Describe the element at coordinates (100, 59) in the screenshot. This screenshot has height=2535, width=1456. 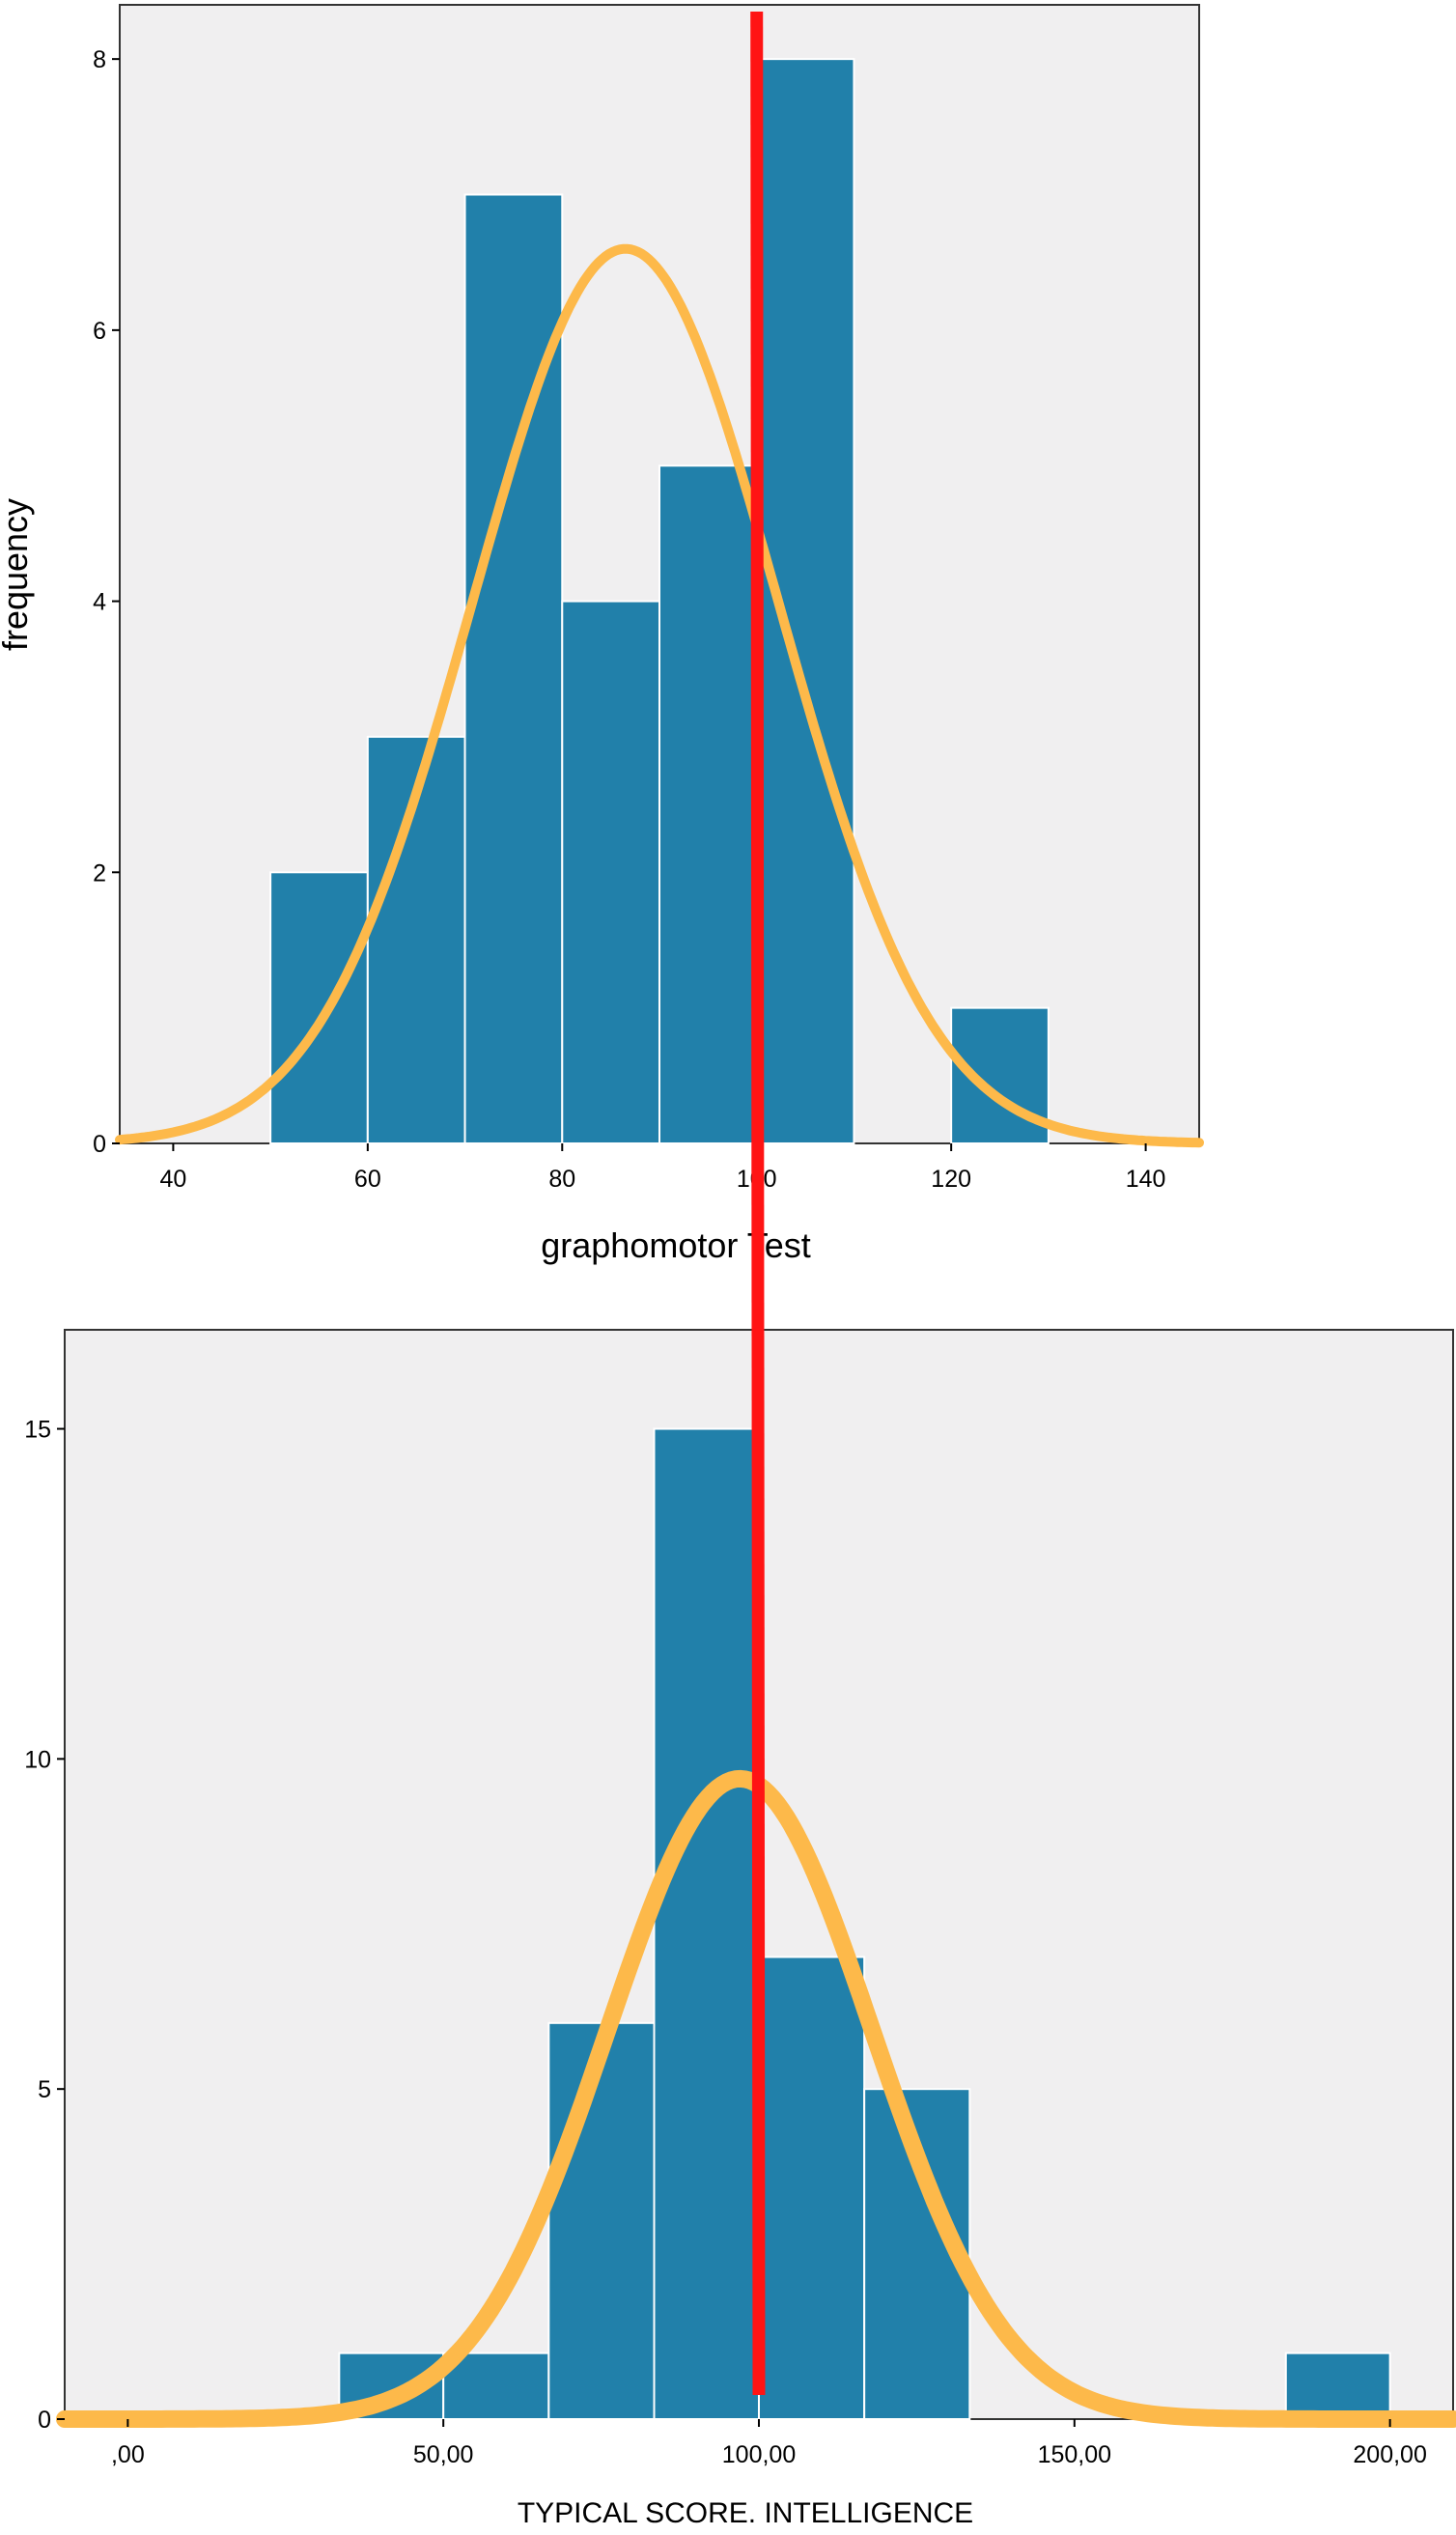
I see `y-tick-label: 8` at that location.